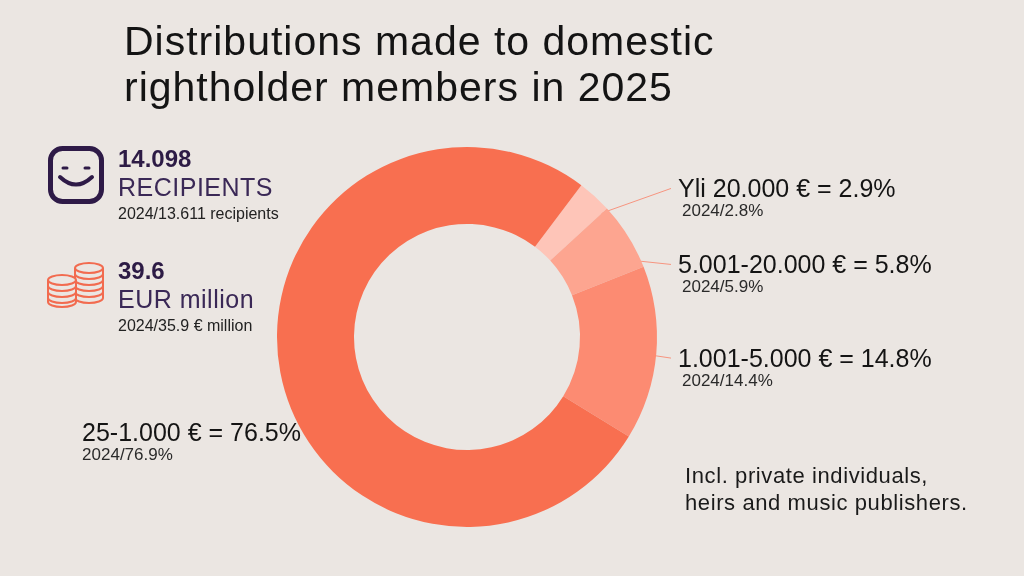 This screenshot has height=576, width=1024. What do you see at coordinates (827, 489) in the screenshot?
I see `text: Incl. private individuals, heirs and music publishers.` at bounding box center [827, 489].